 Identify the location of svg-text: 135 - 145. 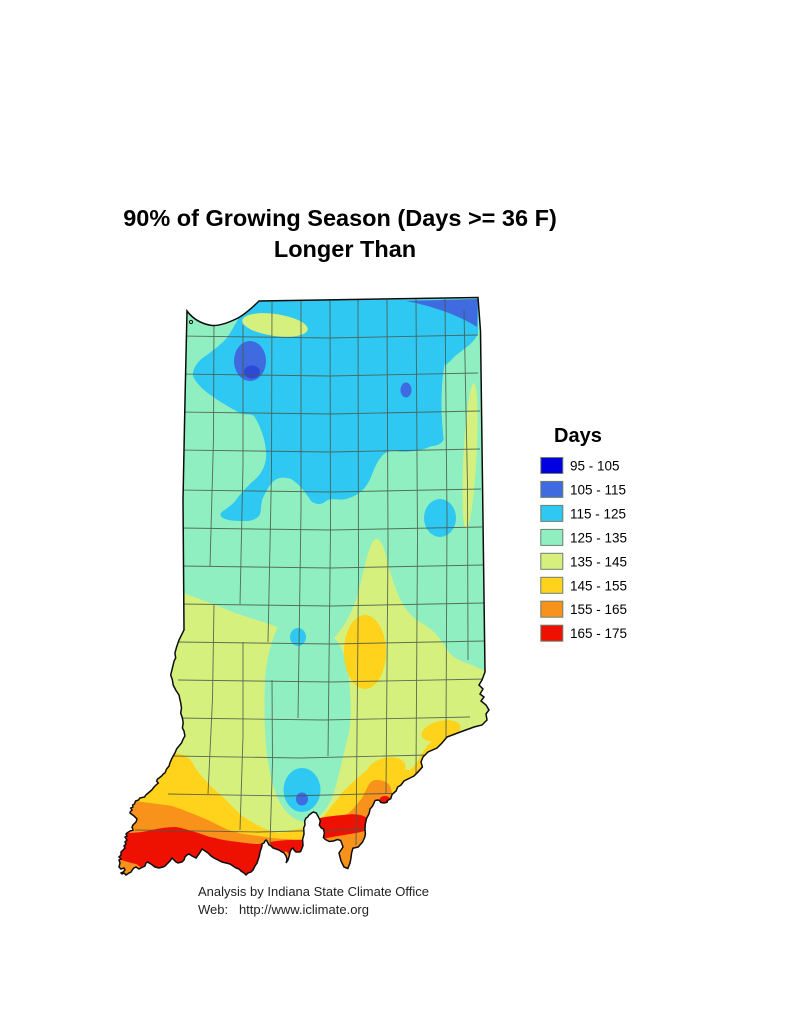
(598, 561).